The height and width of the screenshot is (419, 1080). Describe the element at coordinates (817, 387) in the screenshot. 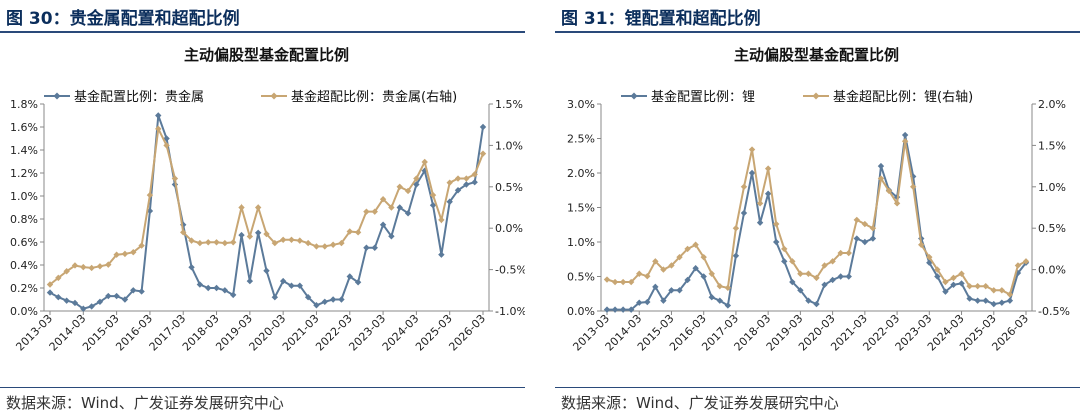

I see `source-rule` at that location.